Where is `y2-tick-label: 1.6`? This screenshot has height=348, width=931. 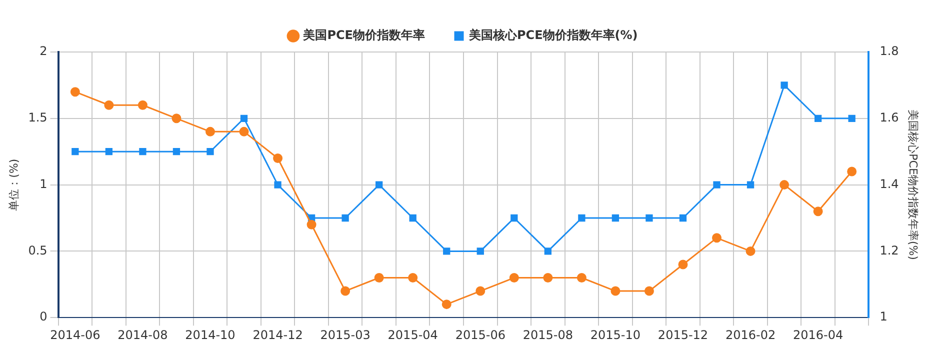 y2-tick-label: 1.6 is located at coordinates (889, 117).